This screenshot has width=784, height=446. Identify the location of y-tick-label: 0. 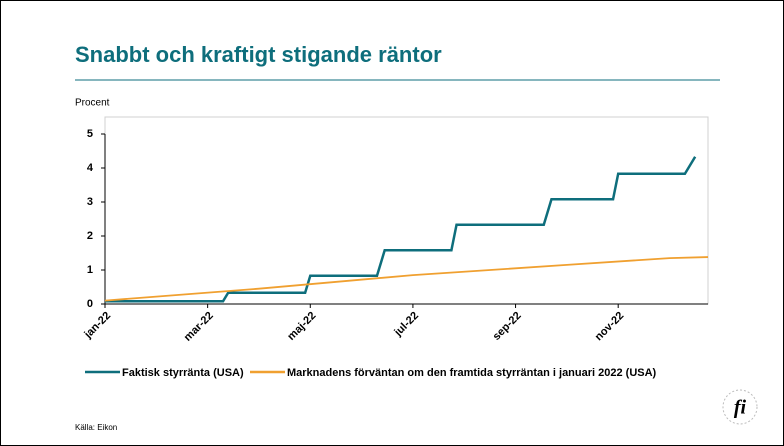
(90, 304).